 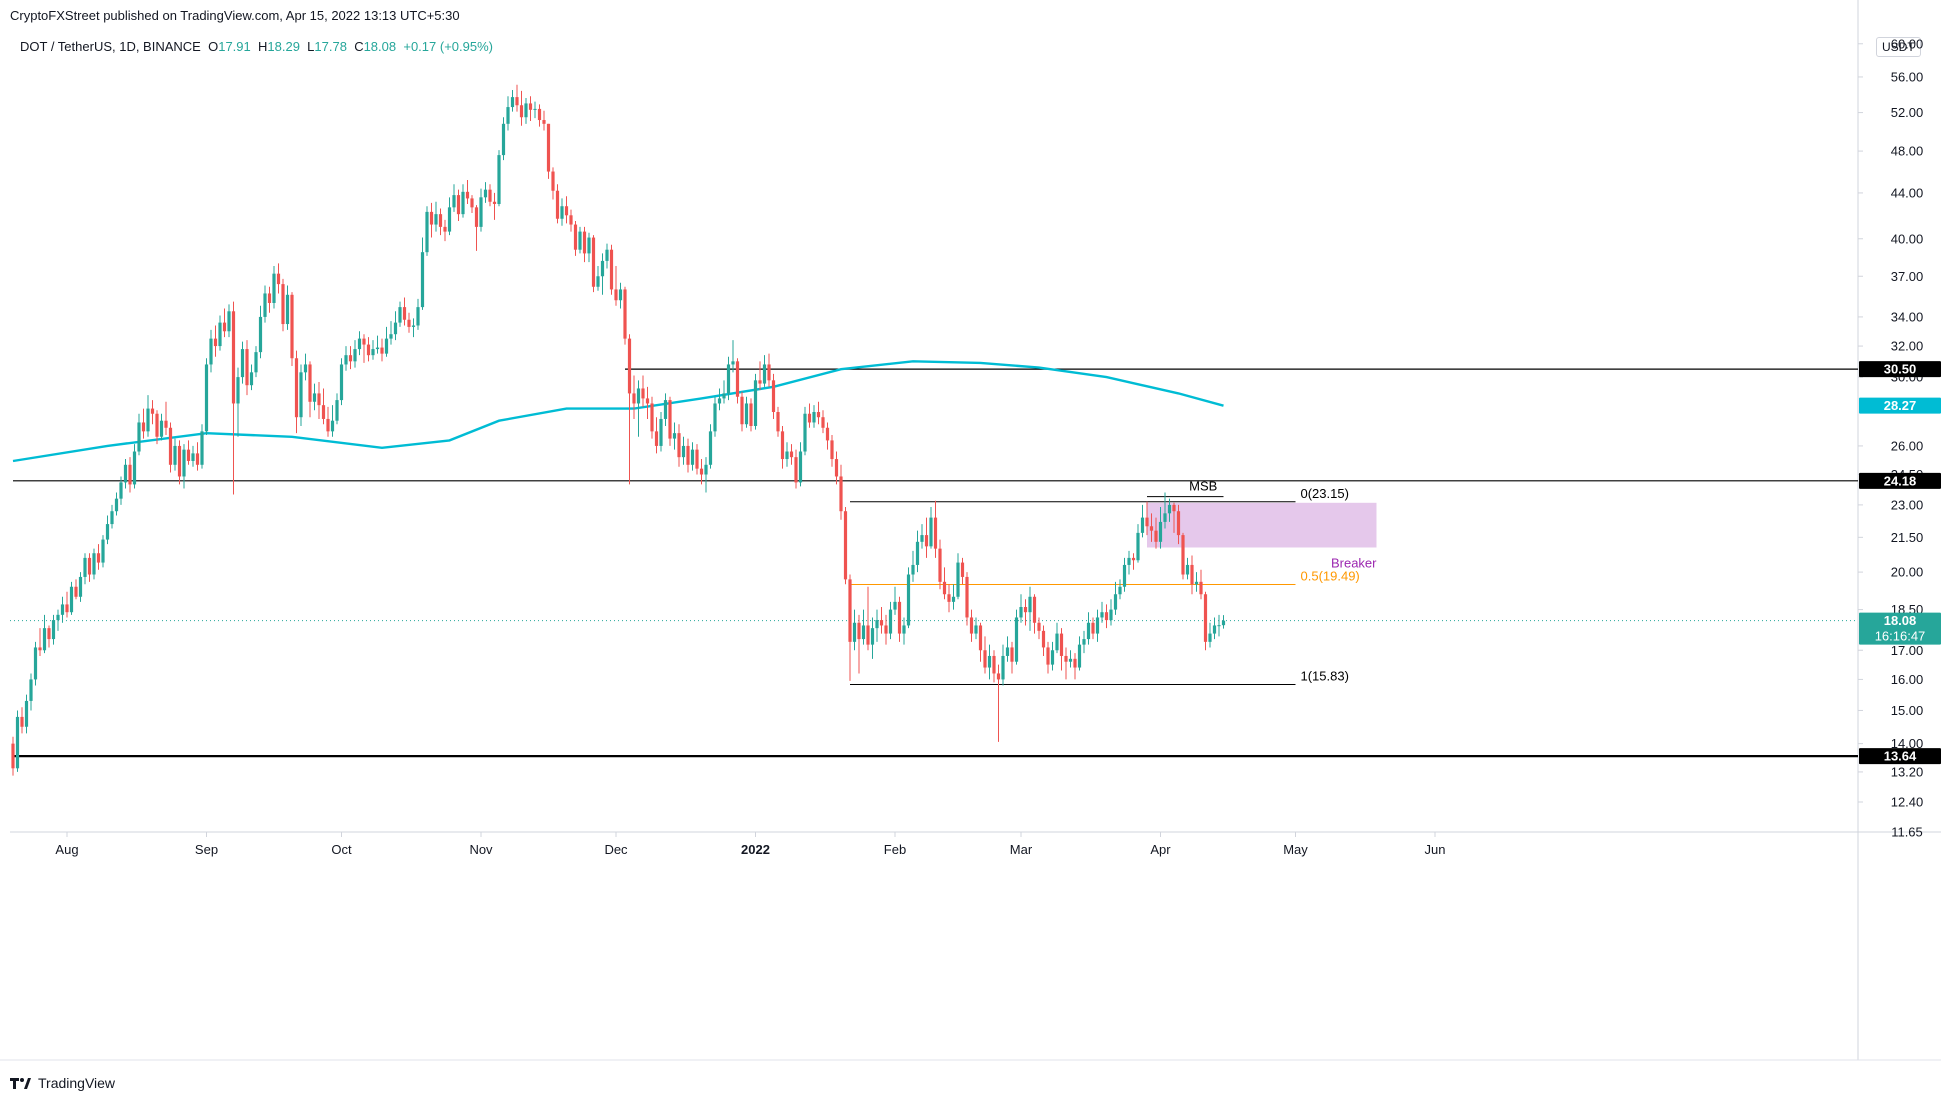 I want to click on price-tick-label: 48.00, so click(x=1907, y=151).